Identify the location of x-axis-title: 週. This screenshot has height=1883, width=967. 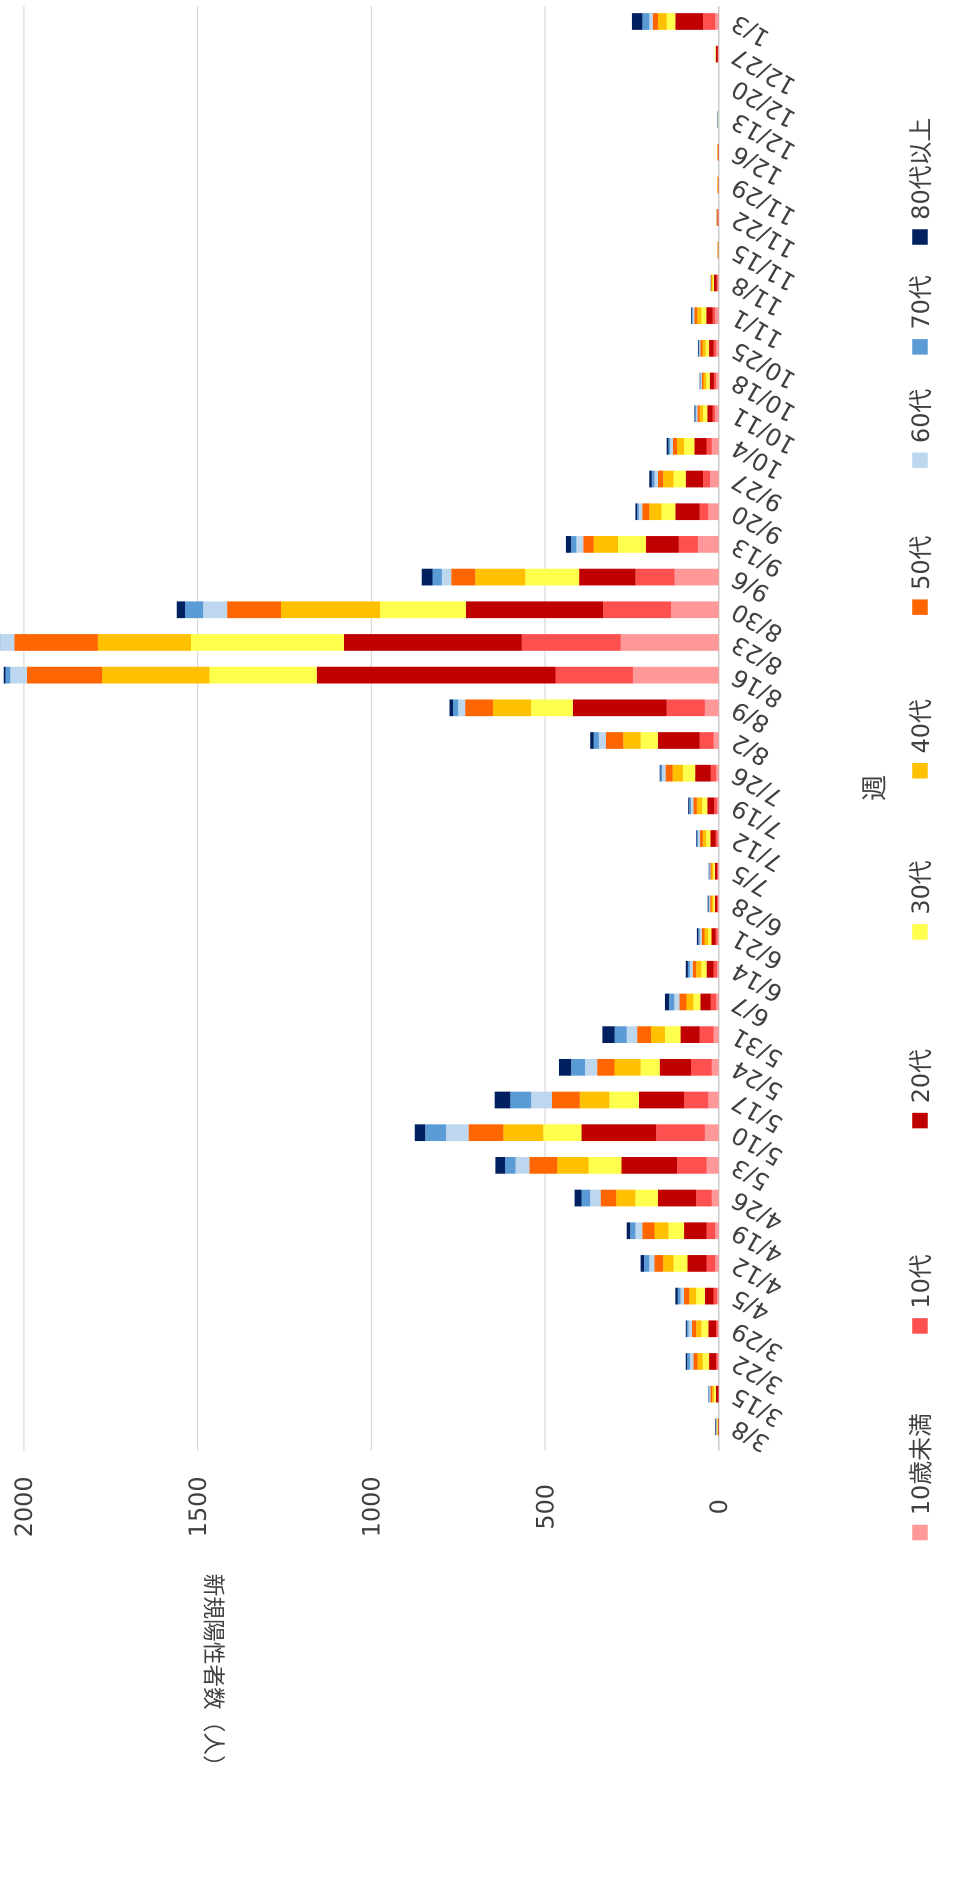
(876, 788).